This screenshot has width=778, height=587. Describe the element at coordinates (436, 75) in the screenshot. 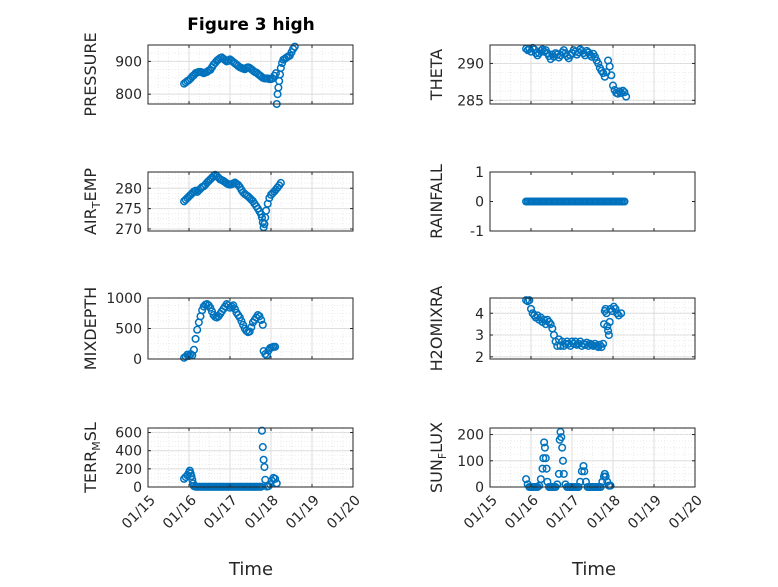

I see `y-axis-label: THETA` at that location.